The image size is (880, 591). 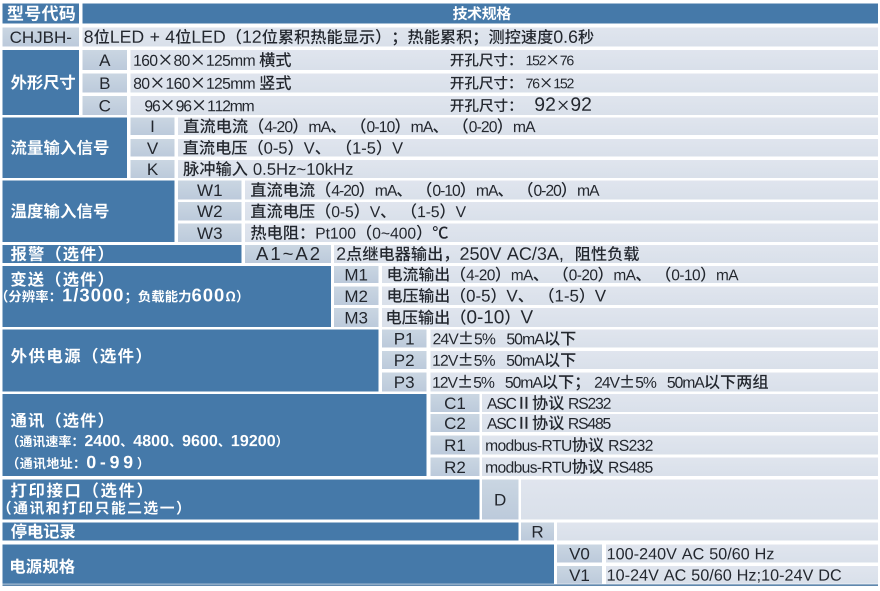 I want to click on svg-text: R, so click(x=537, y=532).